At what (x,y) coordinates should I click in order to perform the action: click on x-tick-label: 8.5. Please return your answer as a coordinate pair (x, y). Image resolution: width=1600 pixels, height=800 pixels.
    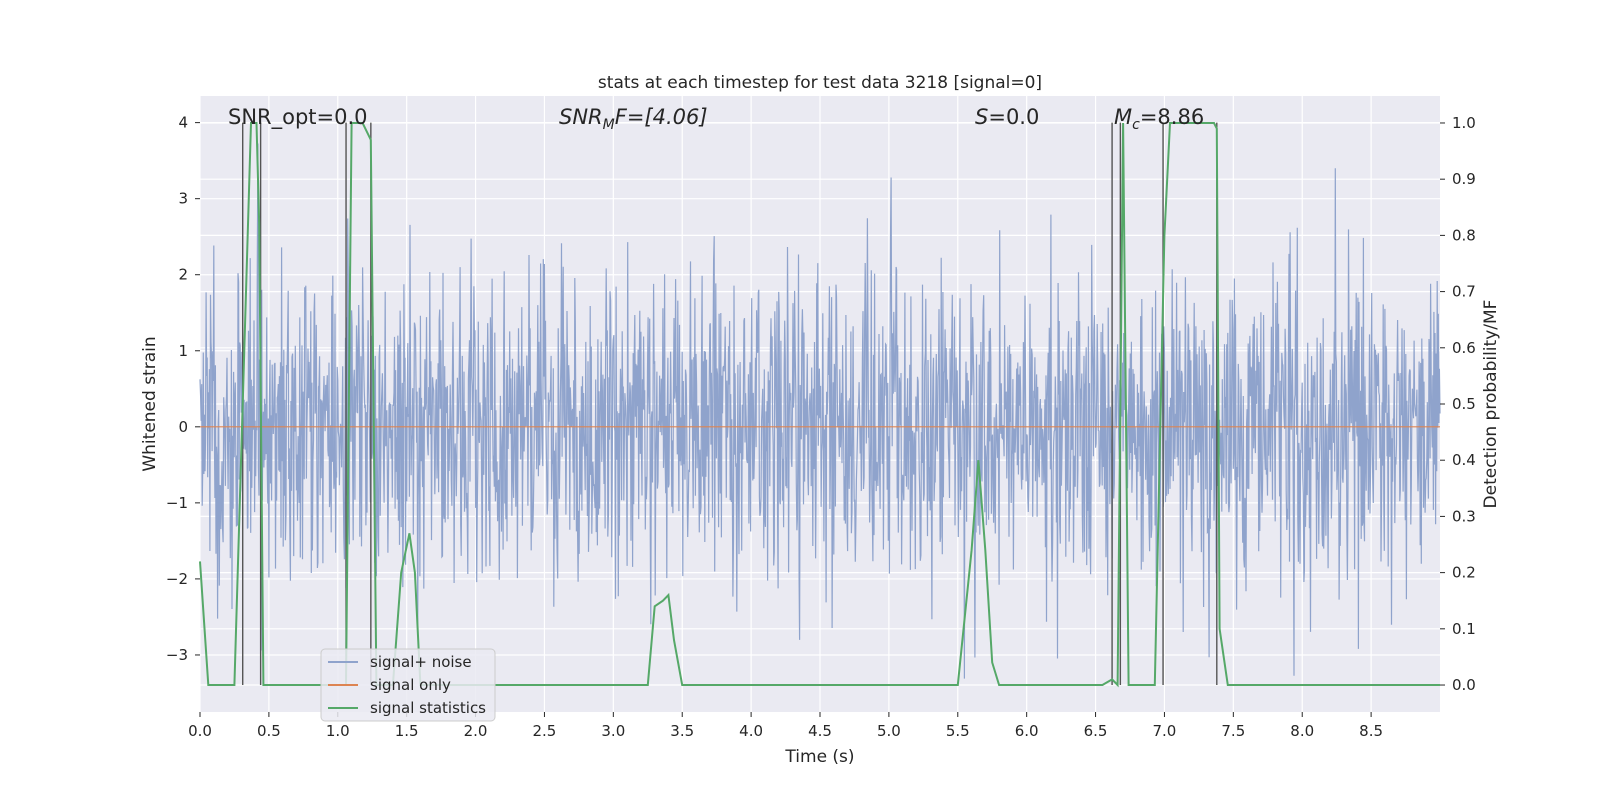
    Looking at the image, I should click on (1371, 731).